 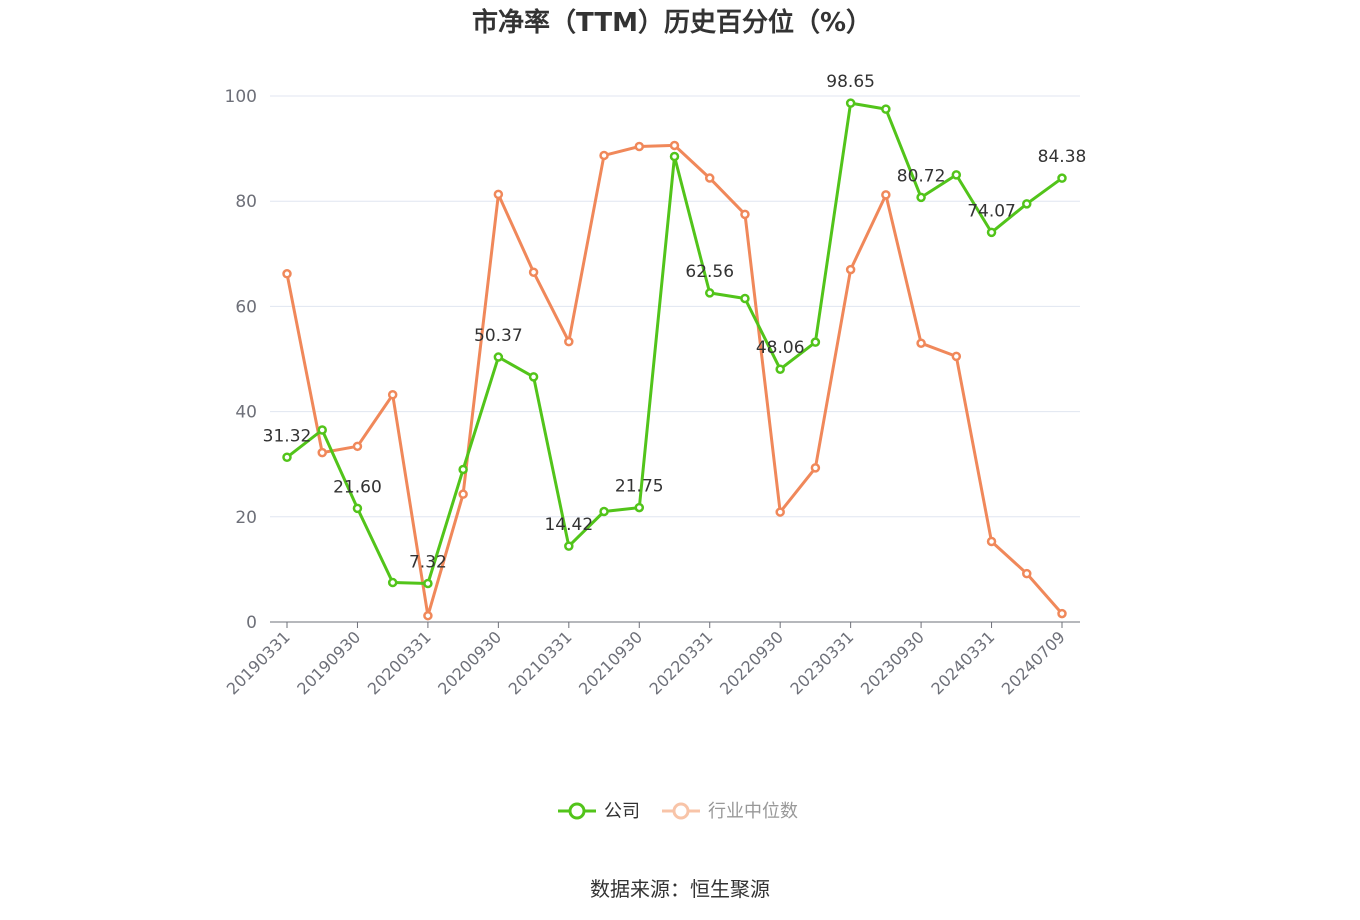 I want to click on x-tick-label: 20230930, so click(x=892, y=662).